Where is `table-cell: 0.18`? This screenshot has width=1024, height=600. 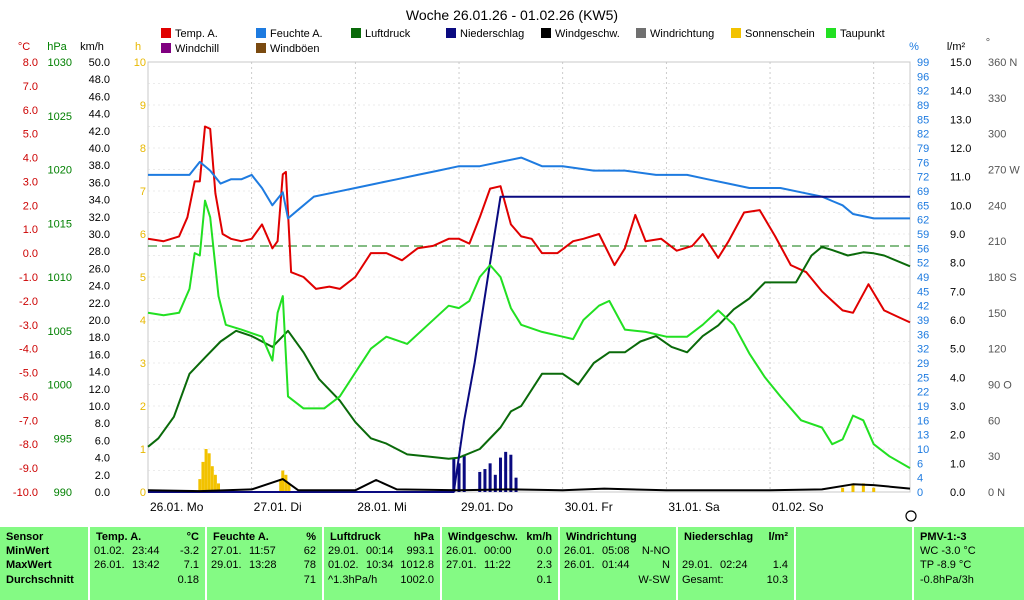 table-cell: 0.18 is located at coordinates (188, 579).